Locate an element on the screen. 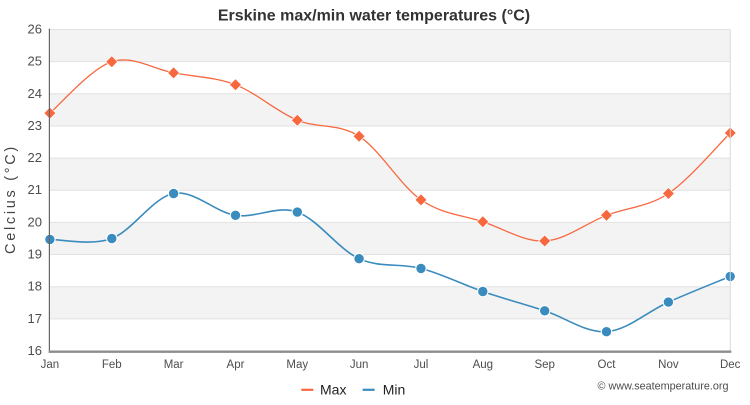  svg-text: 16 is located at coordinates (35, 350).